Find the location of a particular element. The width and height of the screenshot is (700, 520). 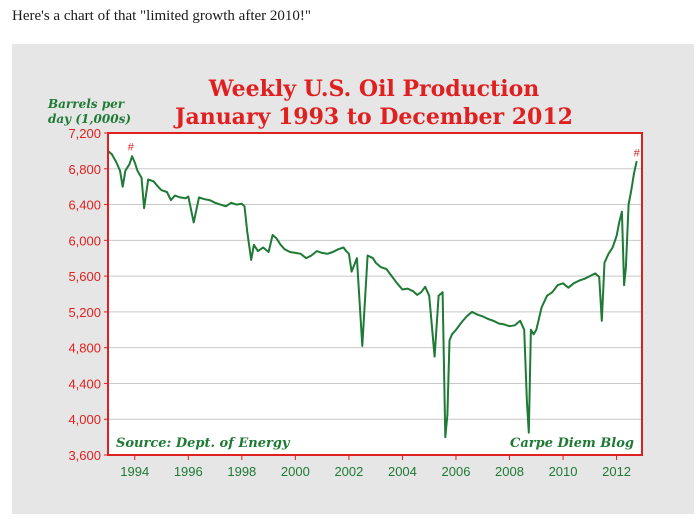

y-tick-label: 6,000 is located at coordinates (84, 240).